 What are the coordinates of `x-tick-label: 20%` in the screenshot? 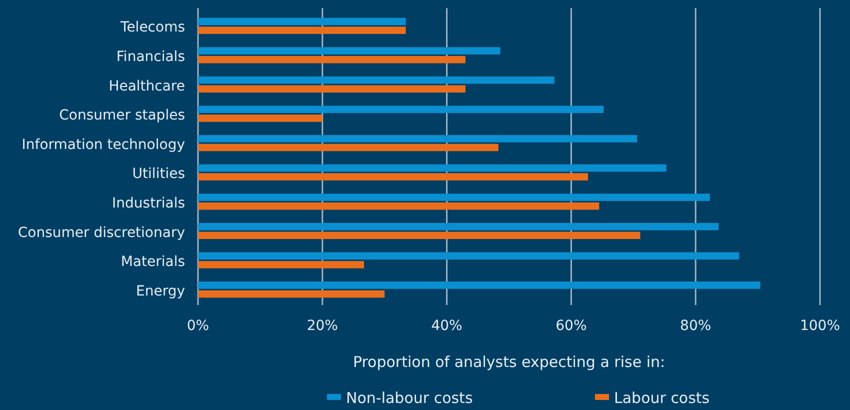 It's located at (322, 326).